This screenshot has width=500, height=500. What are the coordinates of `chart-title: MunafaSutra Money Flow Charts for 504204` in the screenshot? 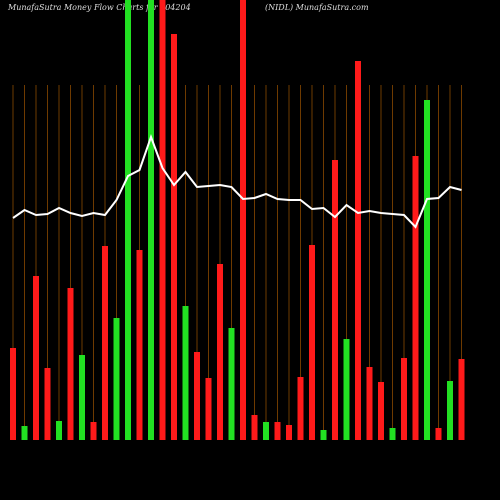 It's located at (99, 7).